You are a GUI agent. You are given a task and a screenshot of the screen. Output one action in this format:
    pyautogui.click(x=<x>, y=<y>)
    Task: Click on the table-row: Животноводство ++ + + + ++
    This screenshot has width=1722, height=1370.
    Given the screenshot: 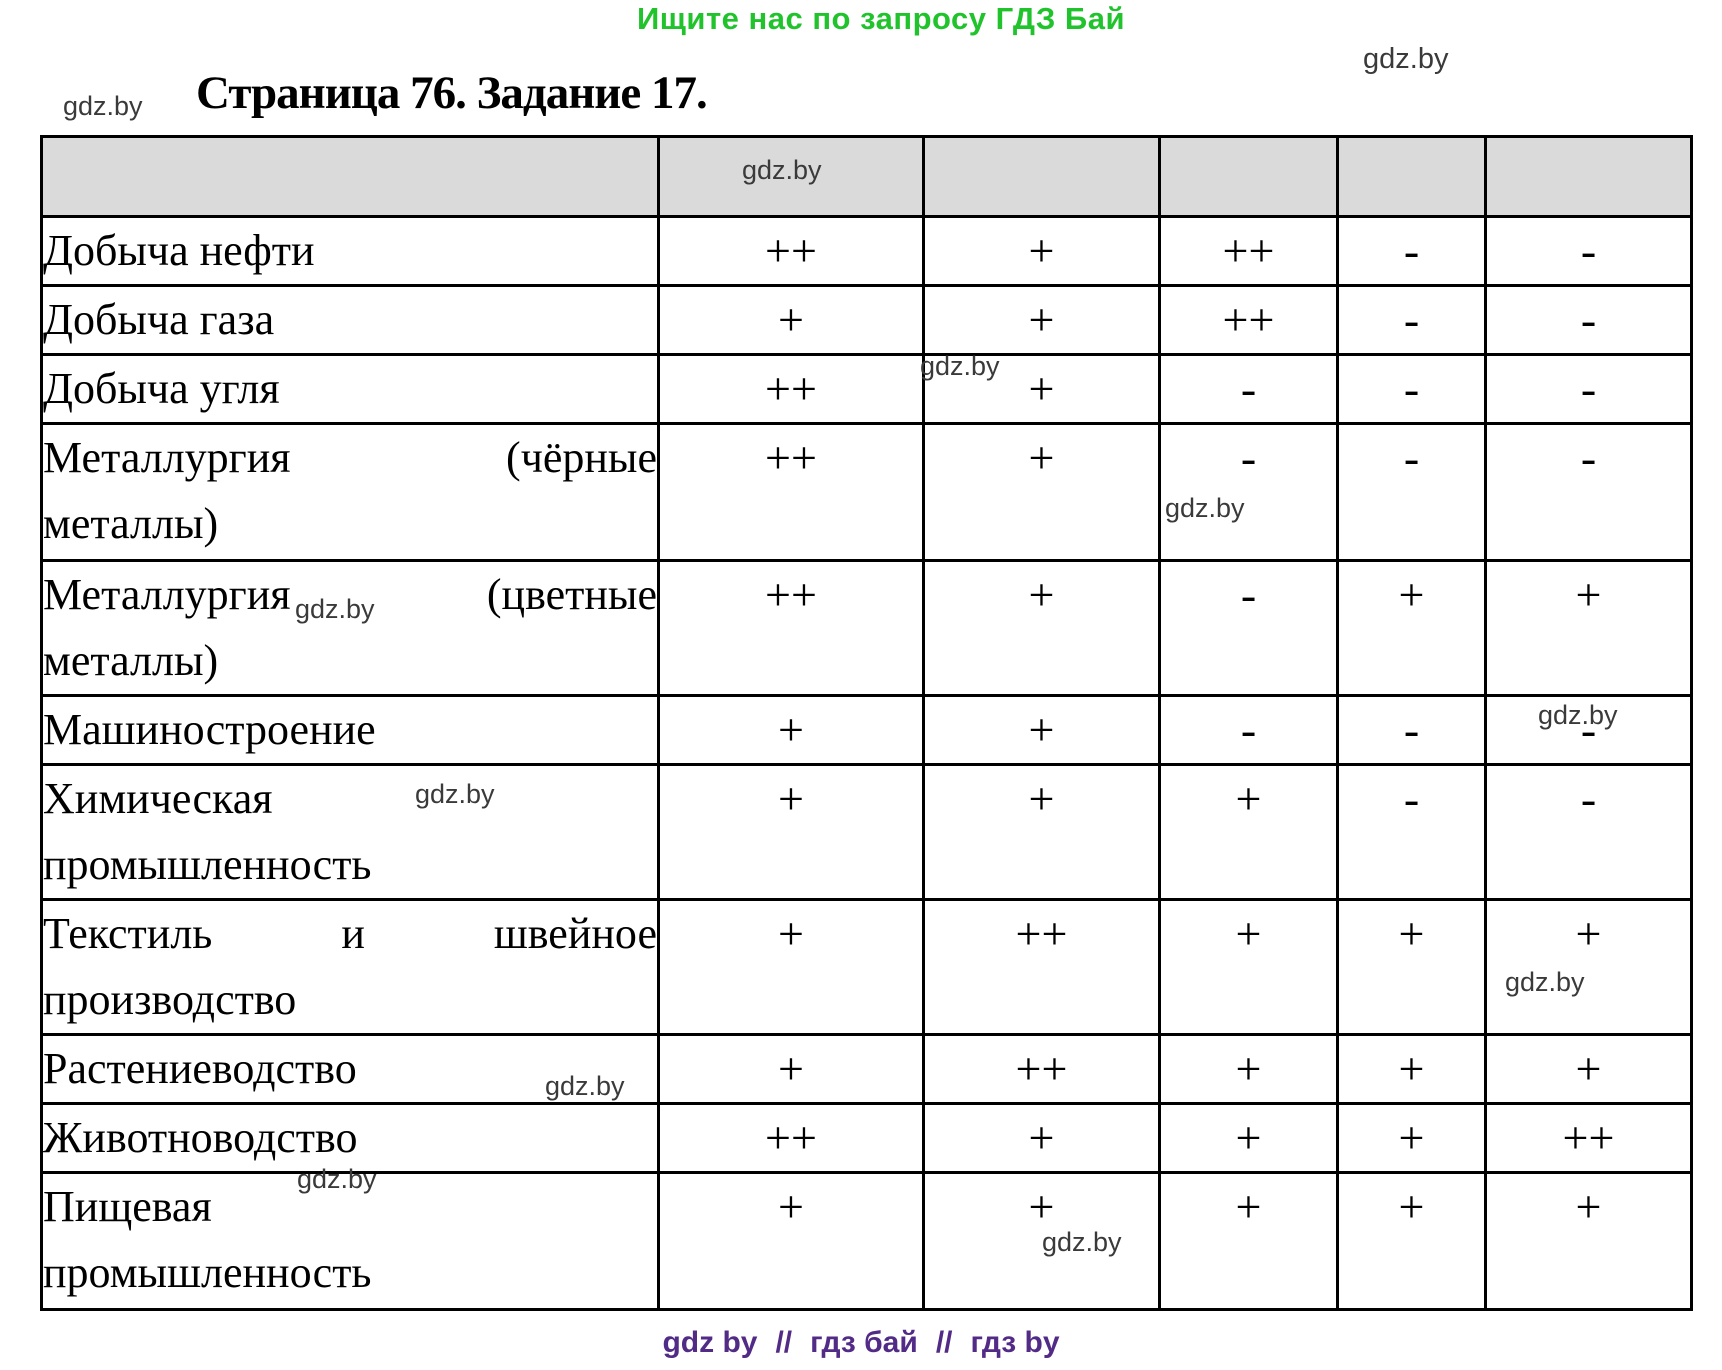 What is the action you would take?
    pyautogui.click(x=866, y=1138)
    